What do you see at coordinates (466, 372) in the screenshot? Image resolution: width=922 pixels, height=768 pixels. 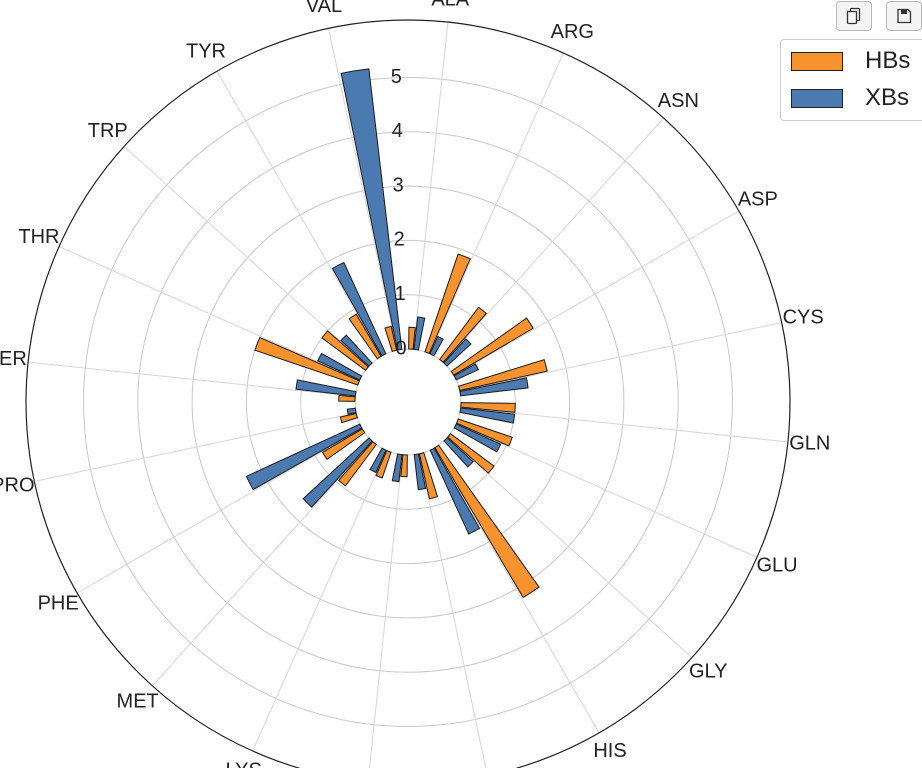 I see `bar-xbs-asp` at bounding box center [466, 372].